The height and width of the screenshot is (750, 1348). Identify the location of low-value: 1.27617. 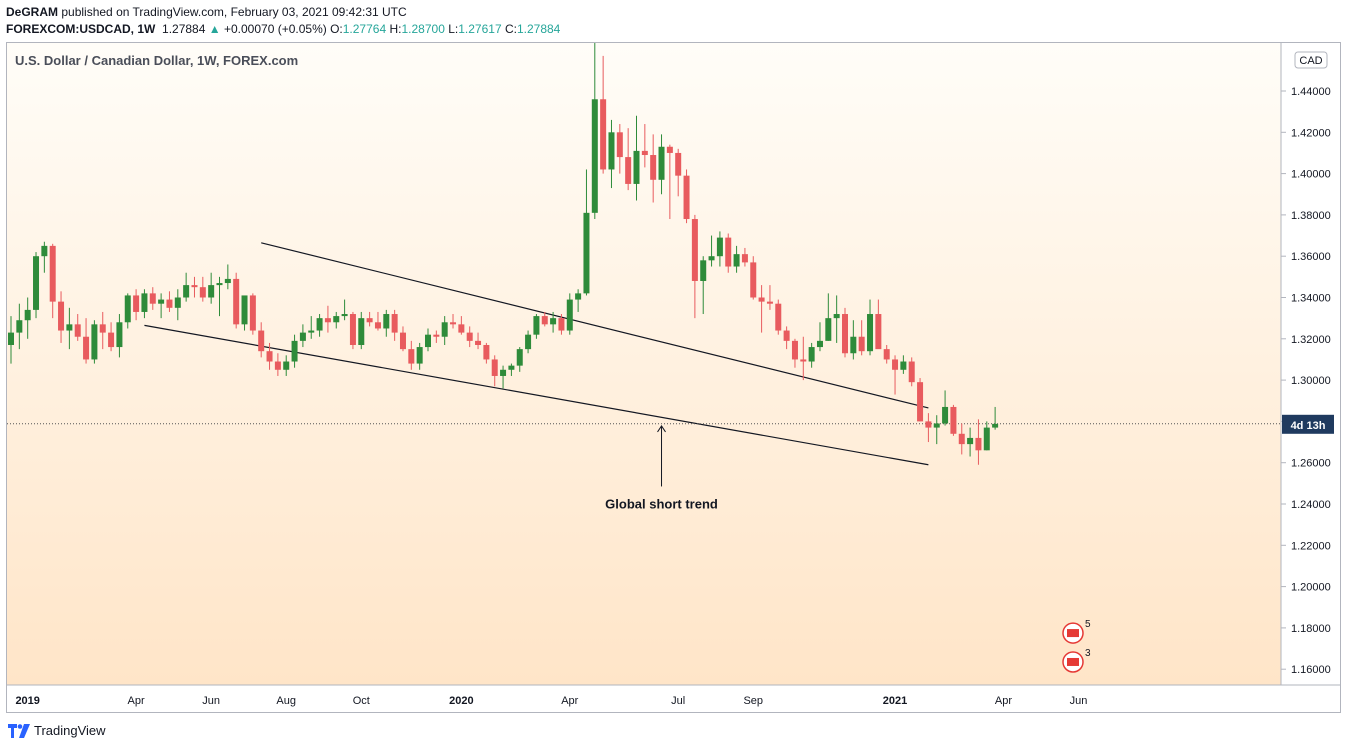
(480, 29).